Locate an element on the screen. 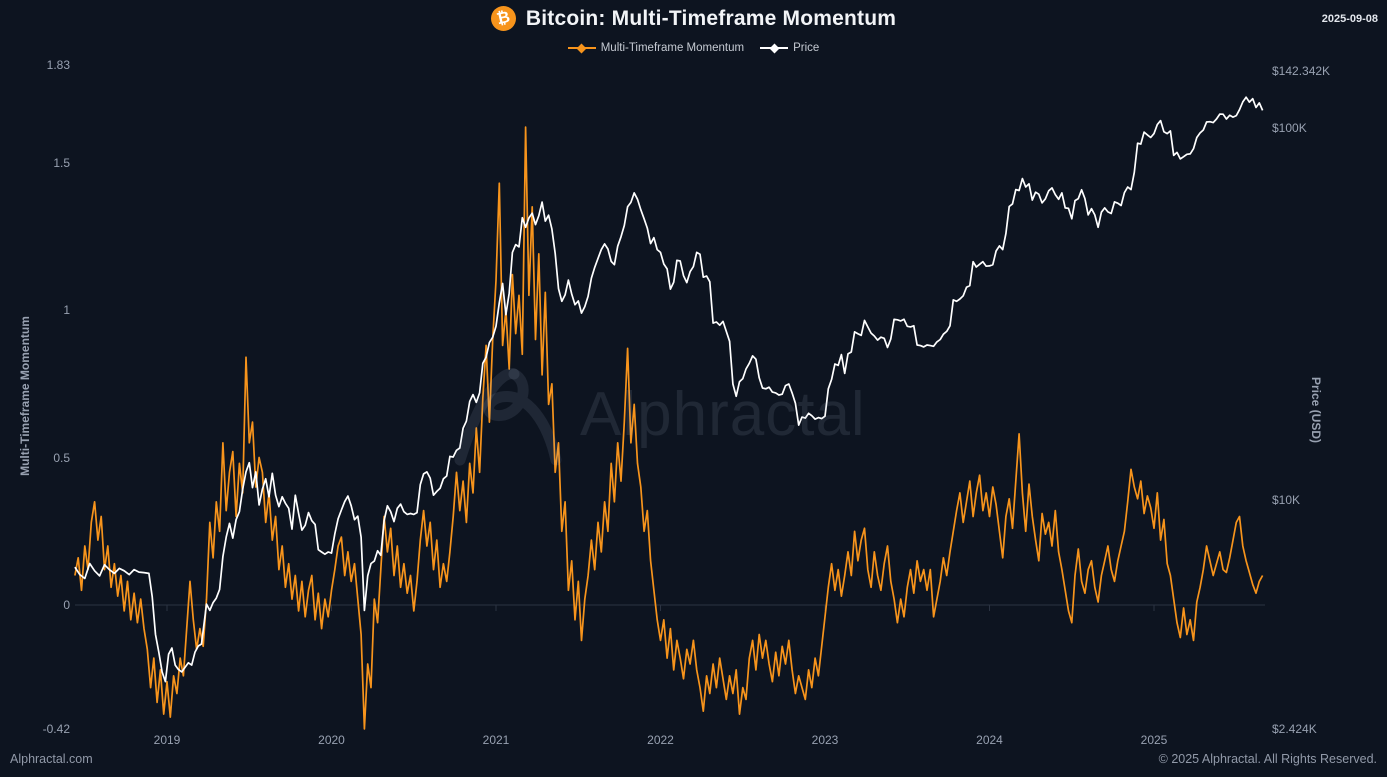 This screenshot has width=1387, height=777. x-axis-tick-label: 2024 is located at coordinates (989, 740).